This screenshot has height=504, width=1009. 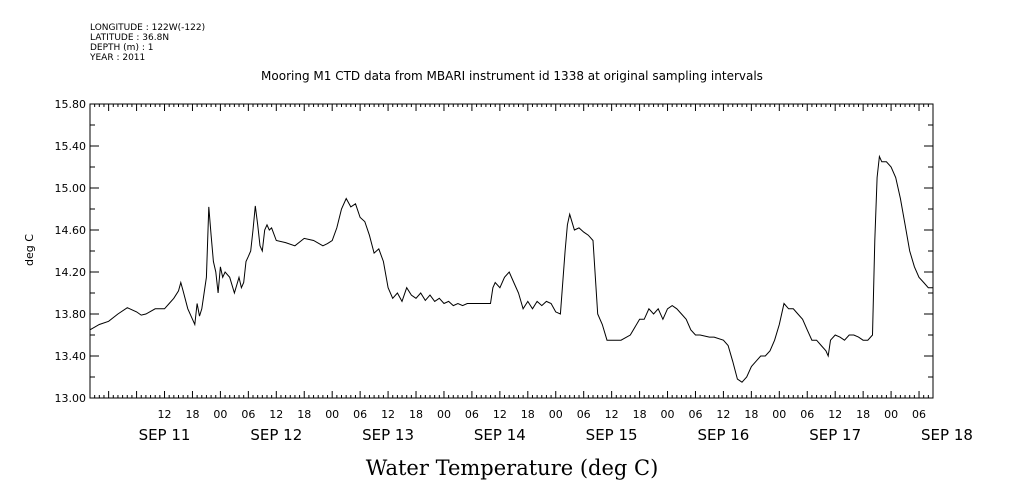 What do you see at coordinates (71, 188) in the screenshot?
I see `y-tick-label: 15.00` at bounding box center [71, 188].